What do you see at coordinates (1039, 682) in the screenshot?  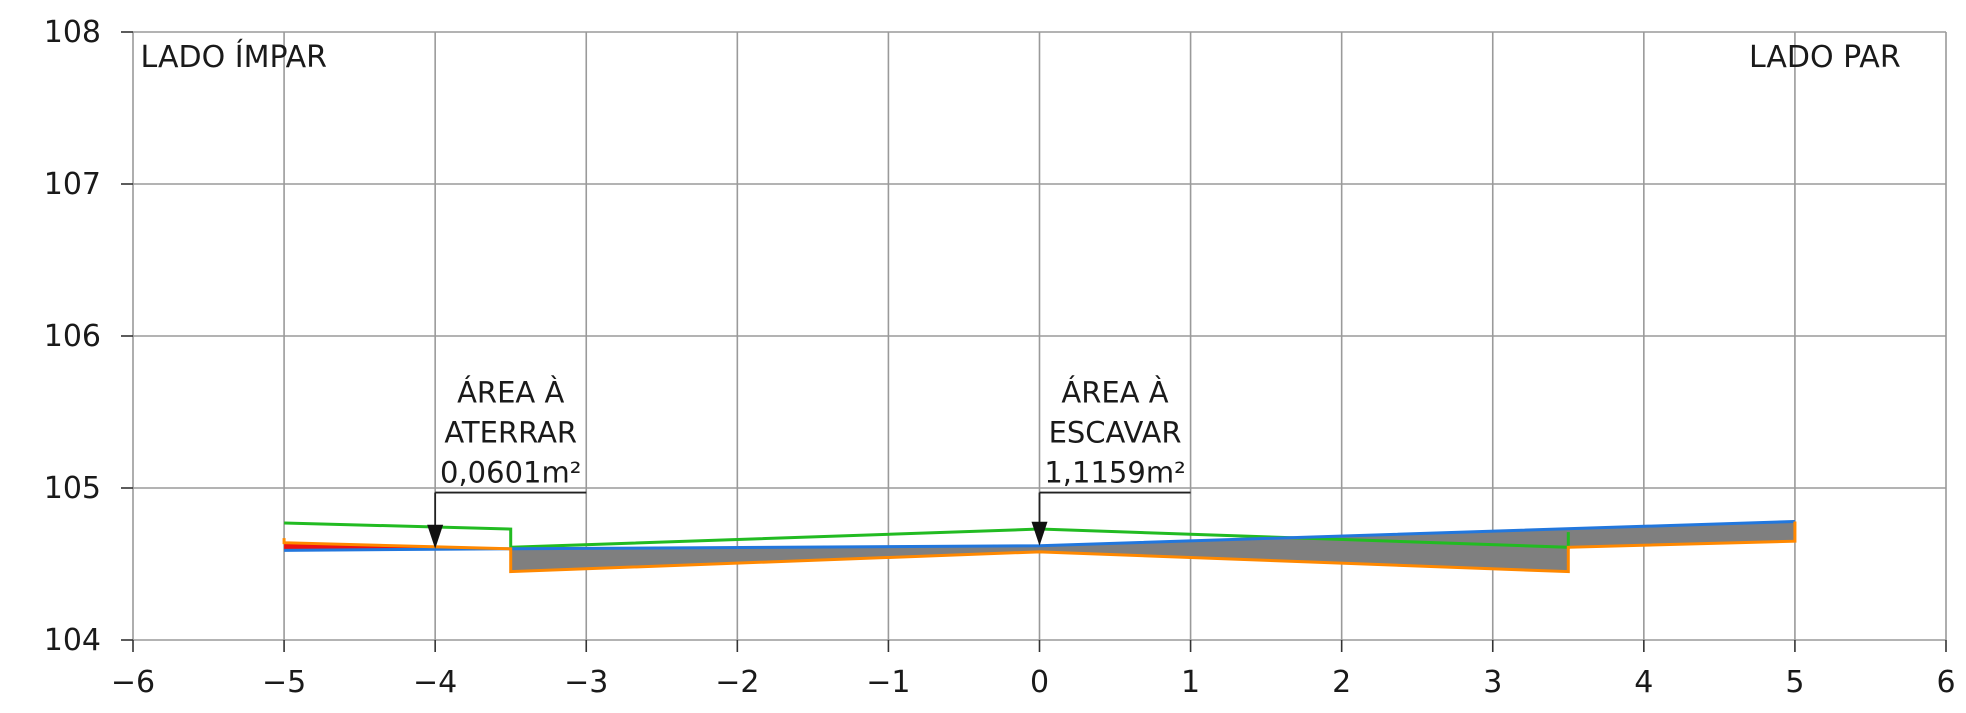 I see `x-tick-label: 0` at bounding box center [1039, 682].